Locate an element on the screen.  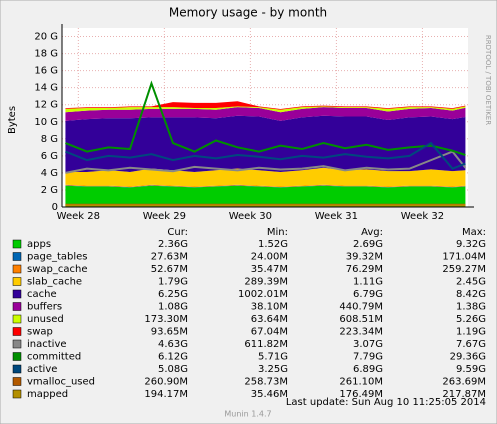
x-tick-label: Week 29 is located at coordinates (164, 216).